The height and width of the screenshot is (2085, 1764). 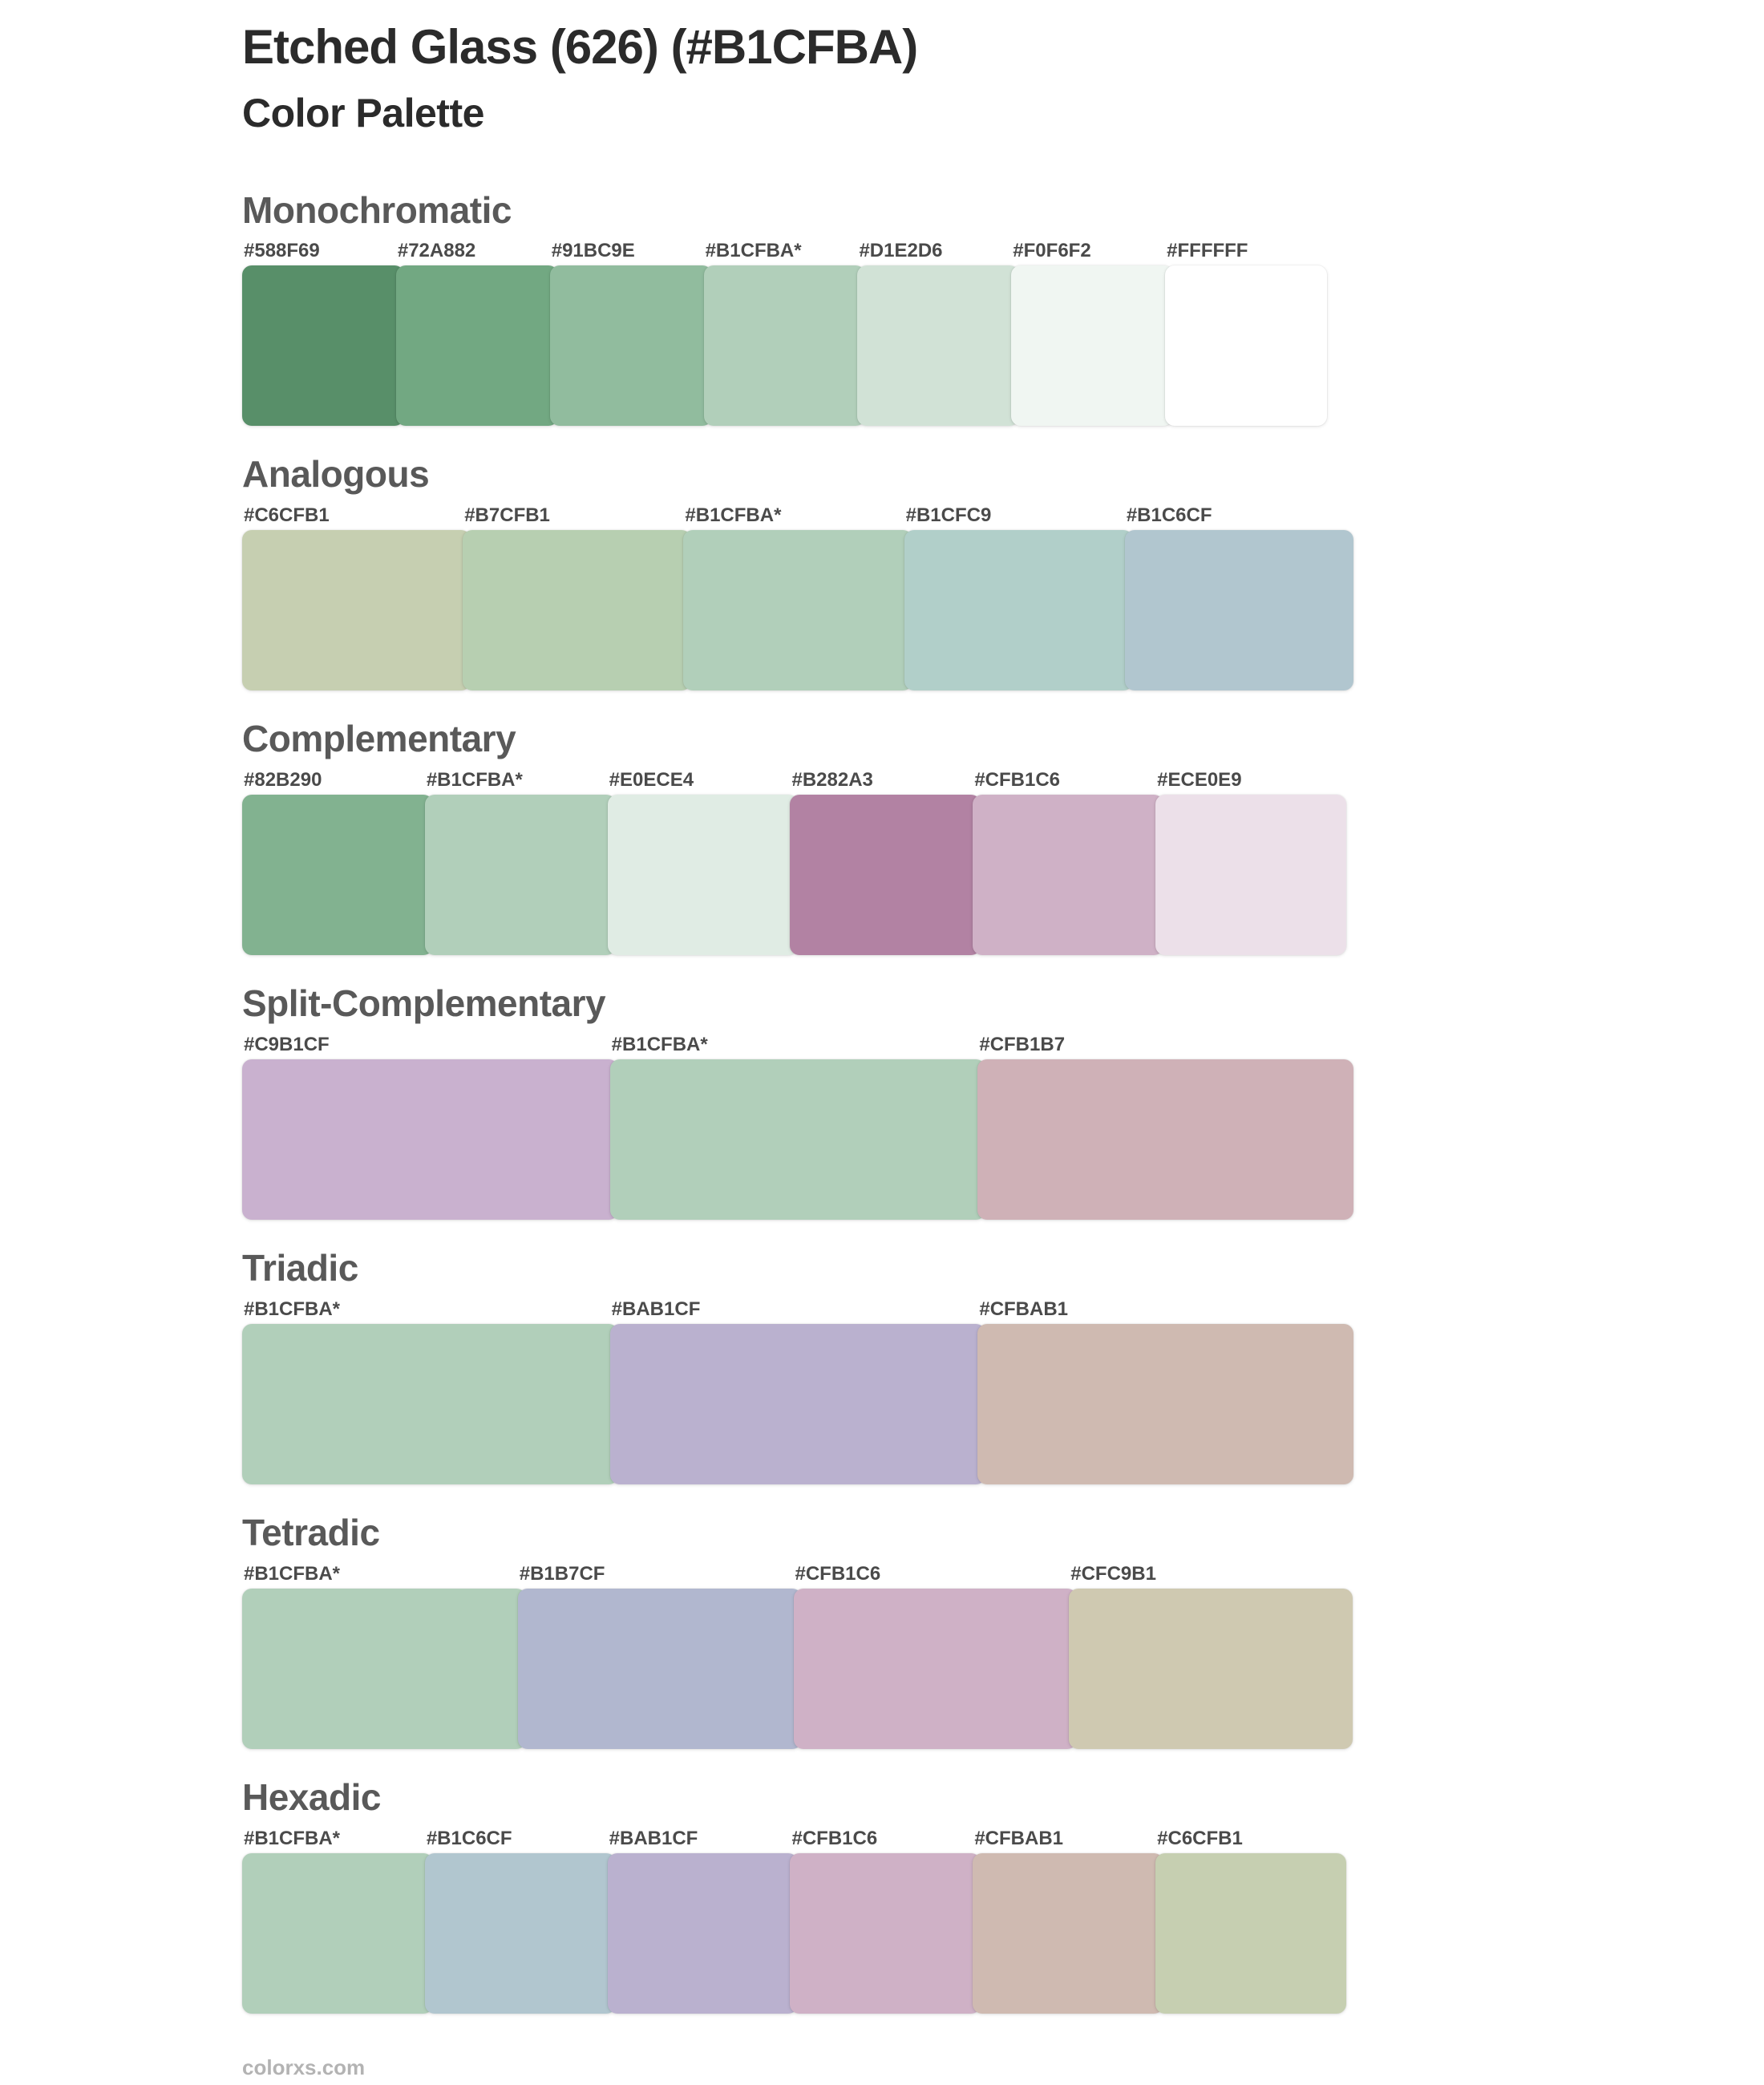 What do you see at coordinates (311, 1532) in the screenshot?
I see `section-title: Tetradic` at bounding box center [311, 1532].